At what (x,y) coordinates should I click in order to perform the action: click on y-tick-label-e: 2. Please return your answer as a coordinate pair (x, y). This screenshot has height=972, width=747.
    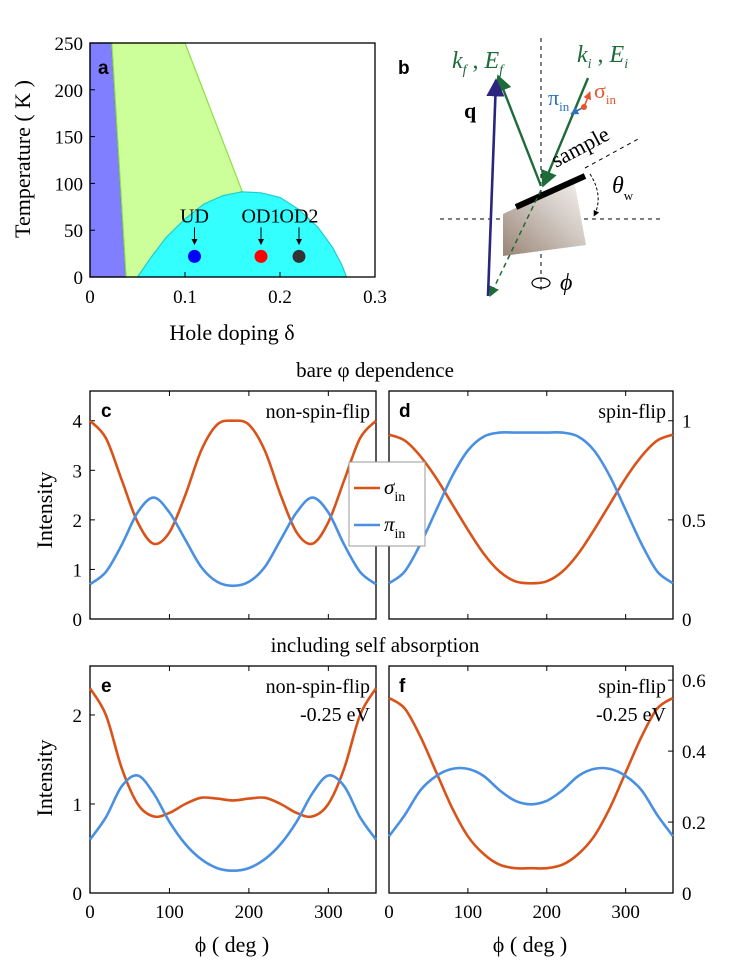
    Looking at the image, I should click on (78, 716).